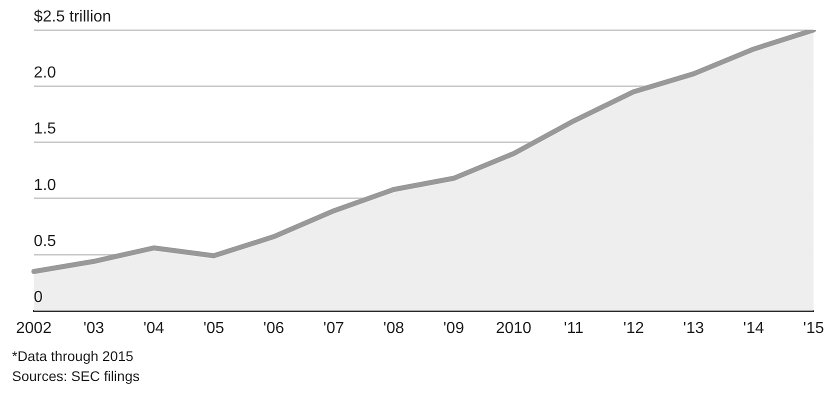 This screenshot has height=410, width=840. I want to click on y-tick-label: 2.0, so click(45, 73).